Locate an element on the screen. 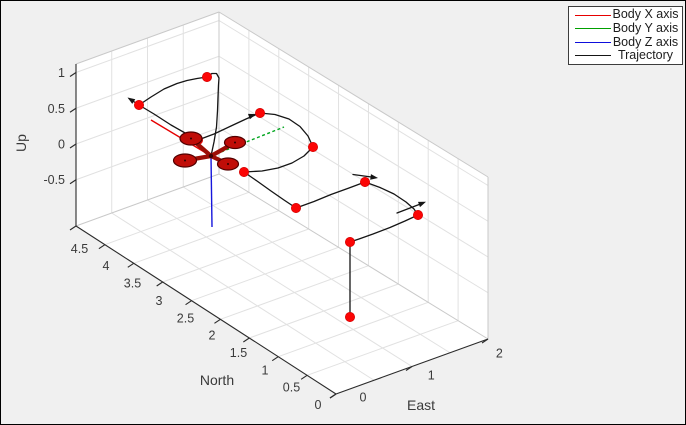 This screenshot has height=425, width=686. legend-line-sample-body-x is located at coordinates (593, 15).